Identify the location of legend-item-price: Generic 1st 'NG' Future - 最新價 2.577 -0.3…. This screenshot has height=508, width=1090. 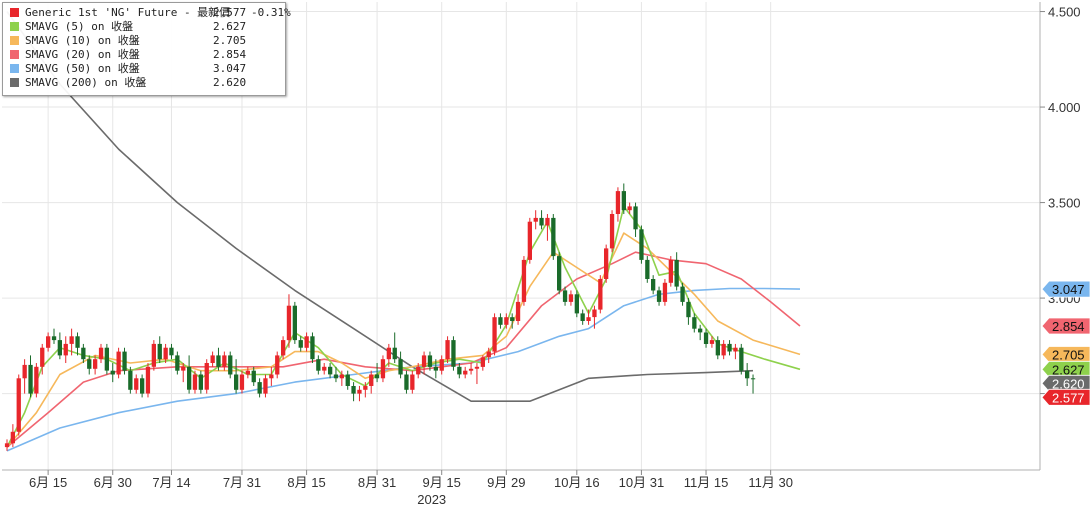
(149, 12).